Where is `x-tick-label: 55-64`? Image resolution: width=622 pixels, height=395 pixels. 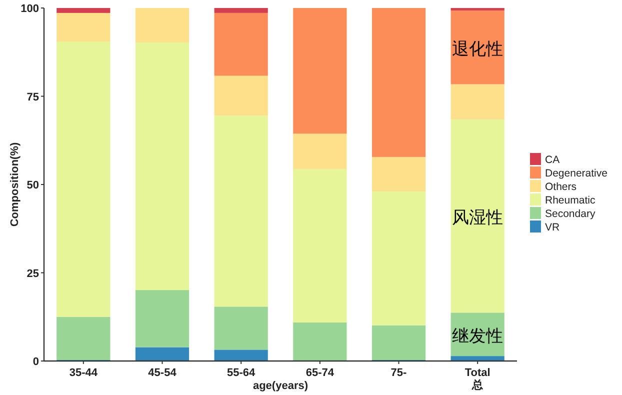 x-tick-label: 55-64 is located at coordinates (241, 373).